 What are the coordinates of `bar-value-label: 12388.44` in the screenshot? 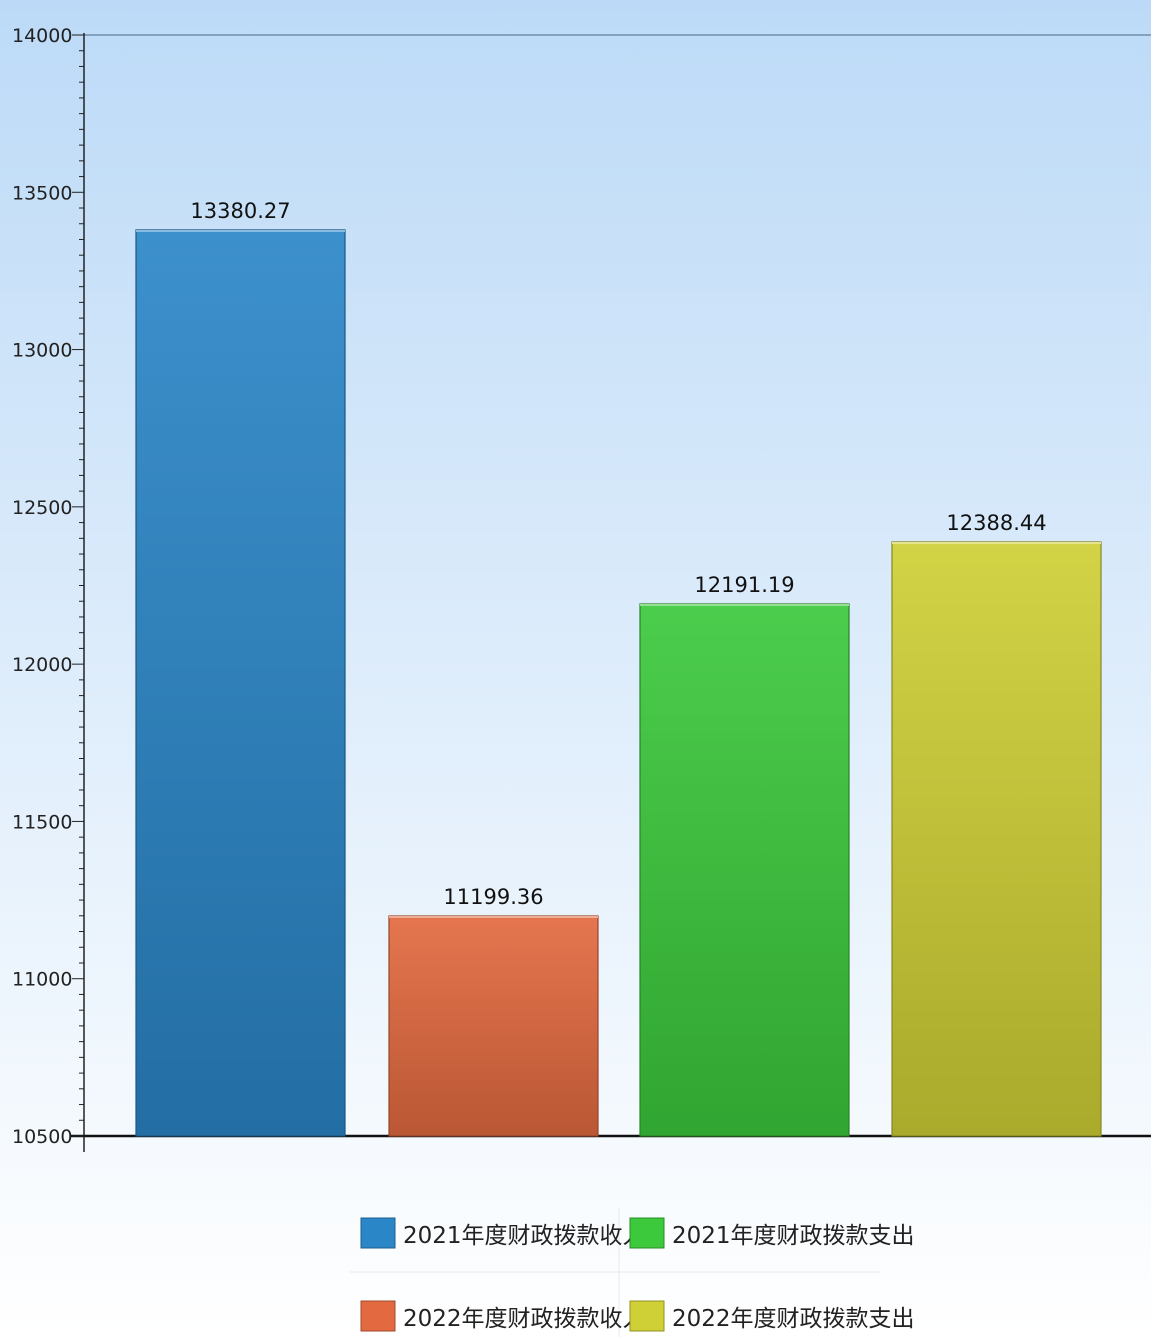 It's located at (996, 523).